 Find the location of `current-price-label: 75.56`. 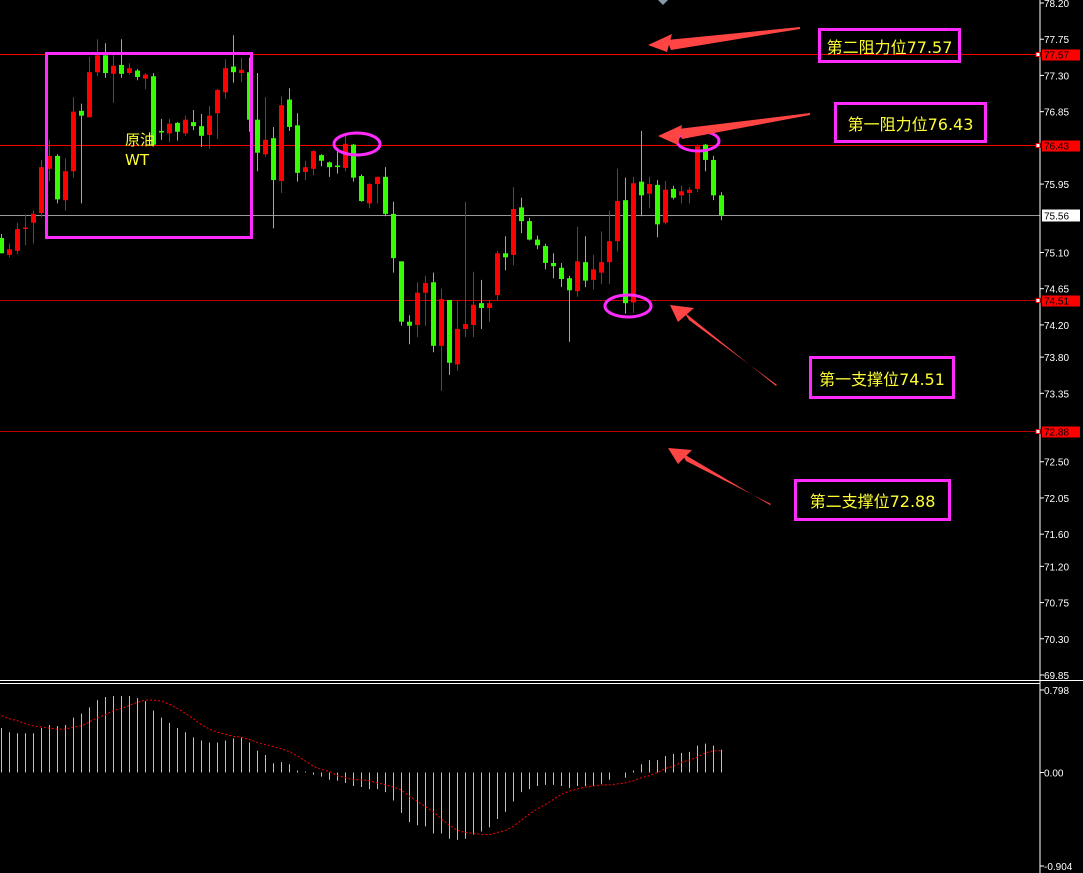

current-price-label: 75.56 is located at coordinates (1056, 217).